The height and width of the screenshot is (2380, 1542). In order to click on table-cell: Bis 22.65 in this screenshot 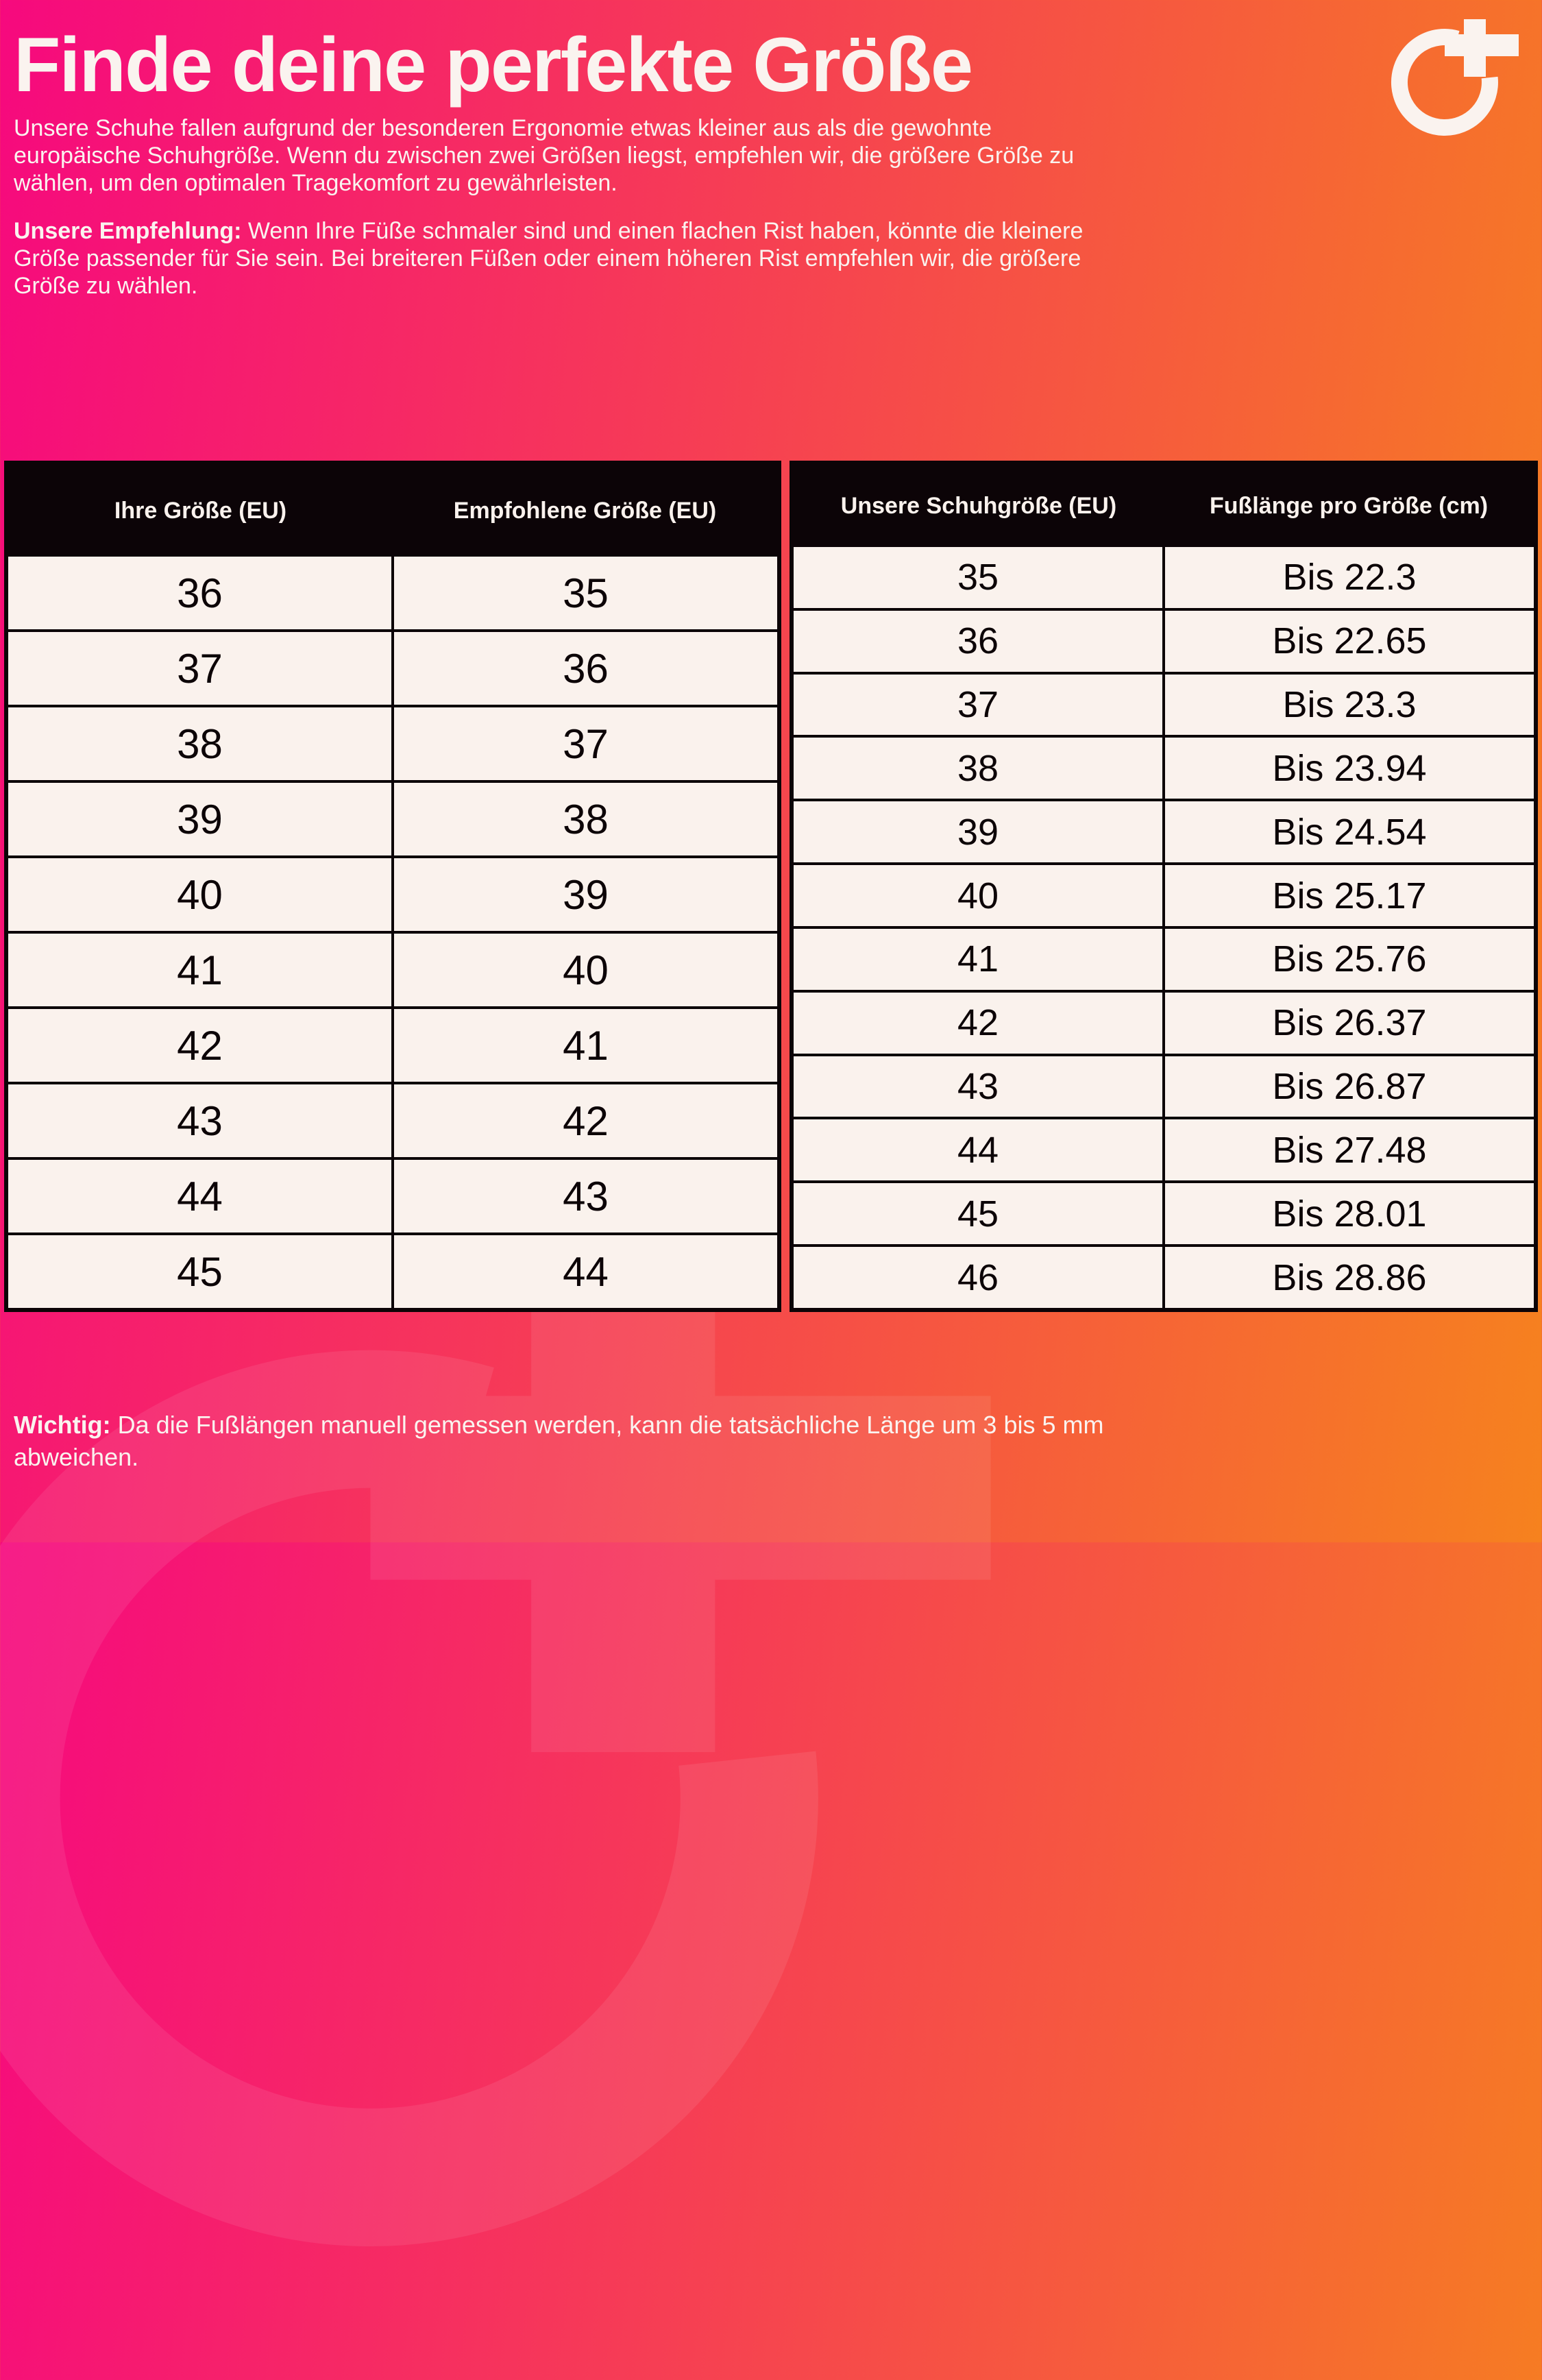, I will do `click(1348, 641)`.